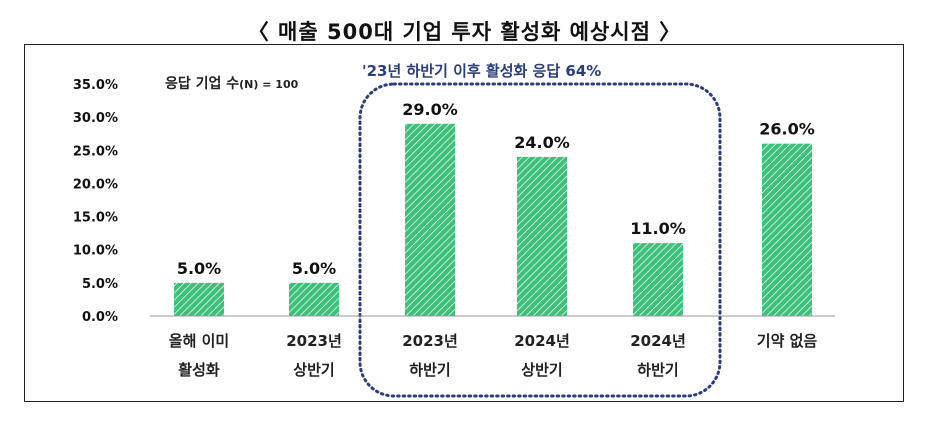 This screenshot has height=436, width=929. What do you see at coordinates (787, 129) in the screenshot?
I see `data-label: 26.0%` at bounding box center [787, 129].